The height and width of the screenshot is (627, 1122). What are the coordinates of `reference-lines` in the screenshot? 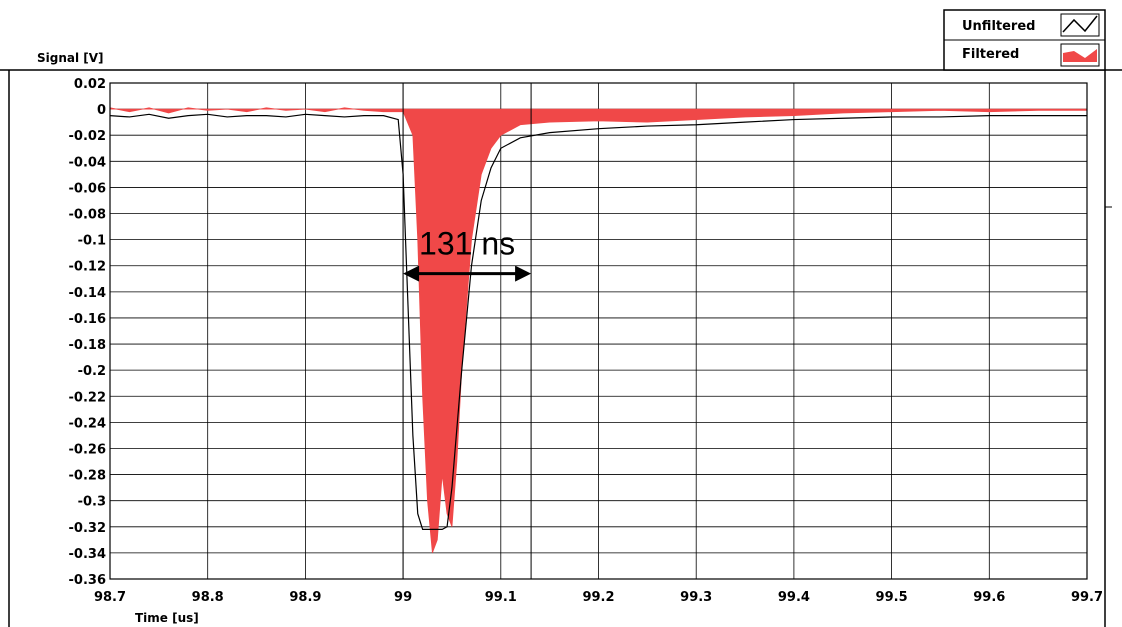 It's located at (467, 331).